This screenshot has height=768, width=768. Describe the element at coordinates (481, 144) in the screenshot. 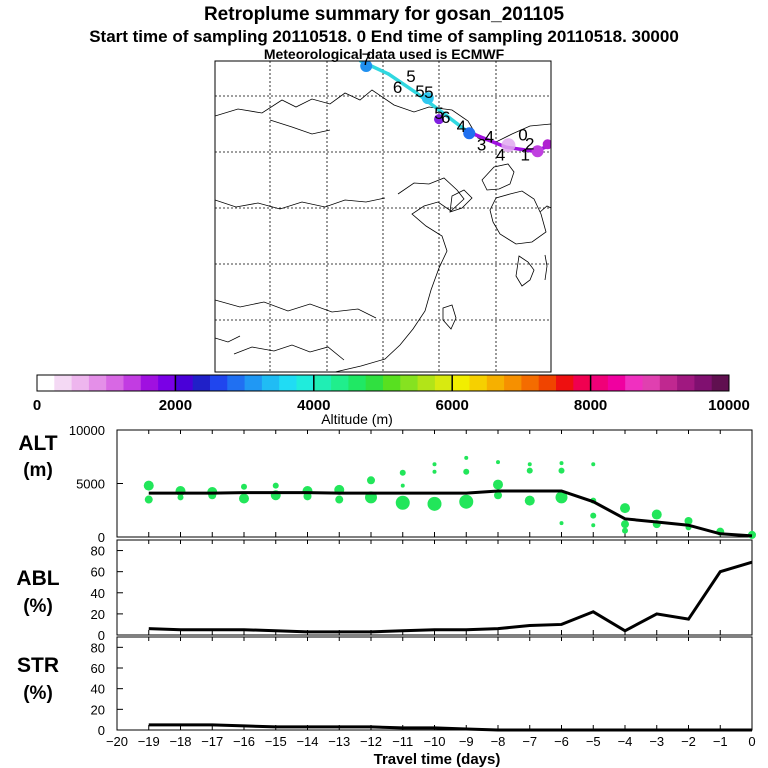

I see `map-day-label: 3` at that location.